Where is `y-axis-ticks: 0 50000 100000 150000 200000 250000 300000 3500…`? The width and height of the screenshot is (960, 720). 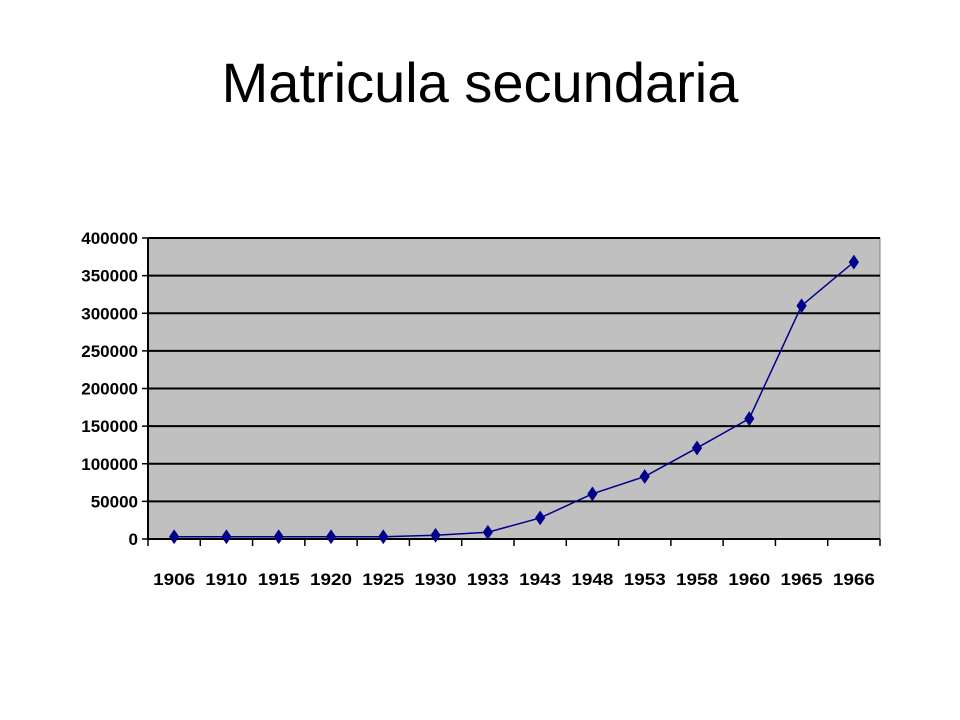
y-axis-ticks: 0 50000 100000 150000 200000 250000 300000 3500… is located at coordinates (114, 389).